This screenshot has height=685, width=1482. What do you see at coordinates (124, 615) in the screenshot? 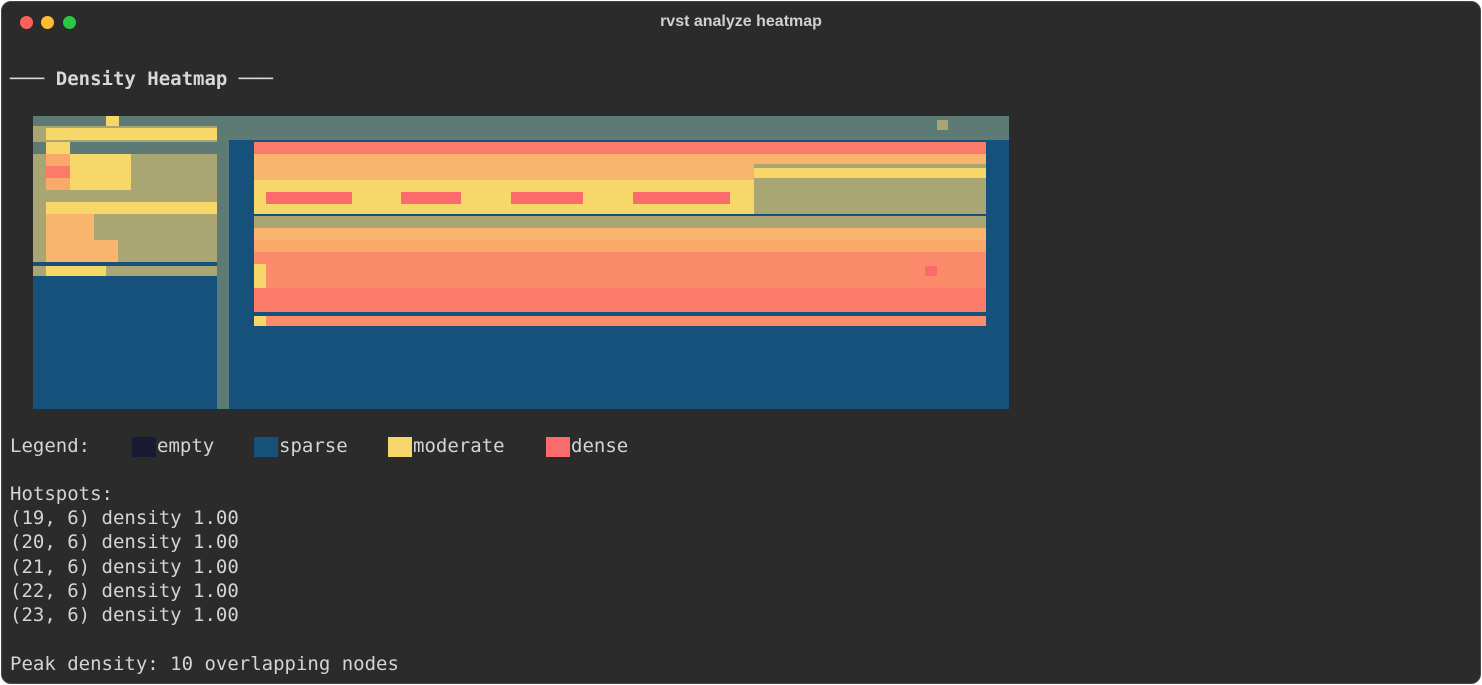
I see `hotspot-line: (23, 6) density 1.00` at bounding box center [124, 615].